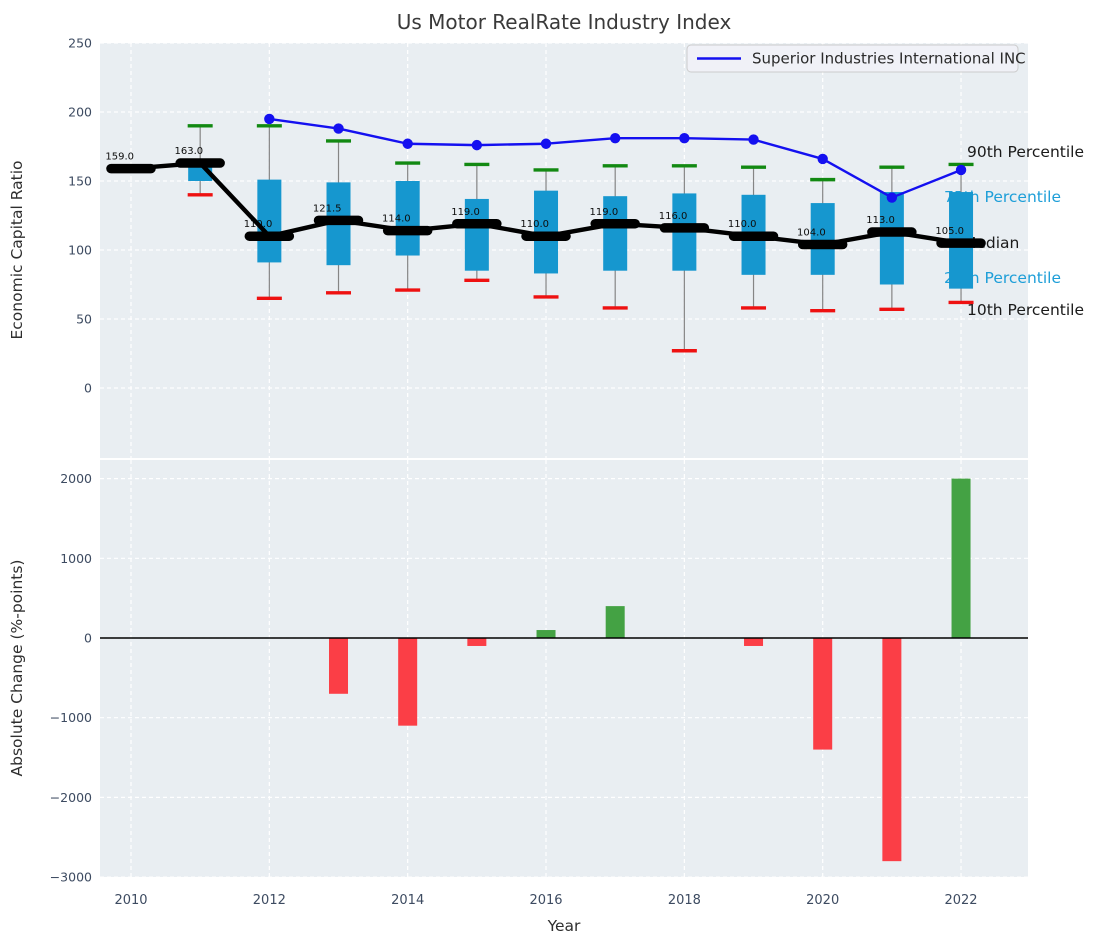 The width and height of the screenshot is (1103, 942). Describe the element at coordinates (1025, 310) in the screenshot. I see `p10-percentile-label: 10th Percentile` at that location.